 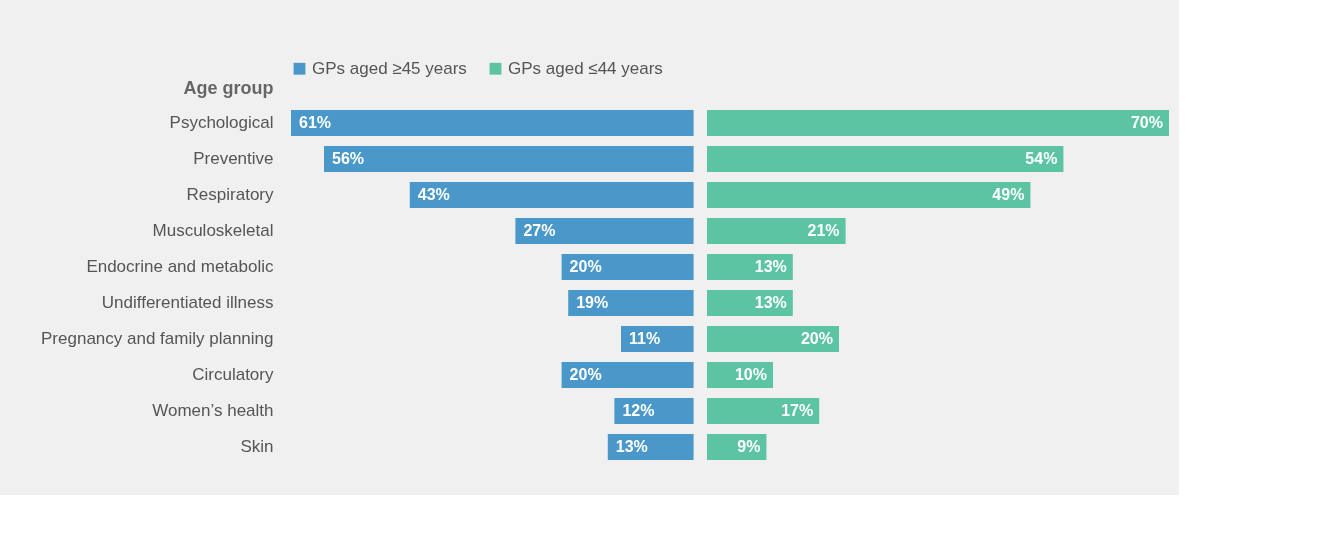 What do you see at coordinates (638, 410) in the screenshot?
I see `data-label: 12%` at bounding box center [638, 410].